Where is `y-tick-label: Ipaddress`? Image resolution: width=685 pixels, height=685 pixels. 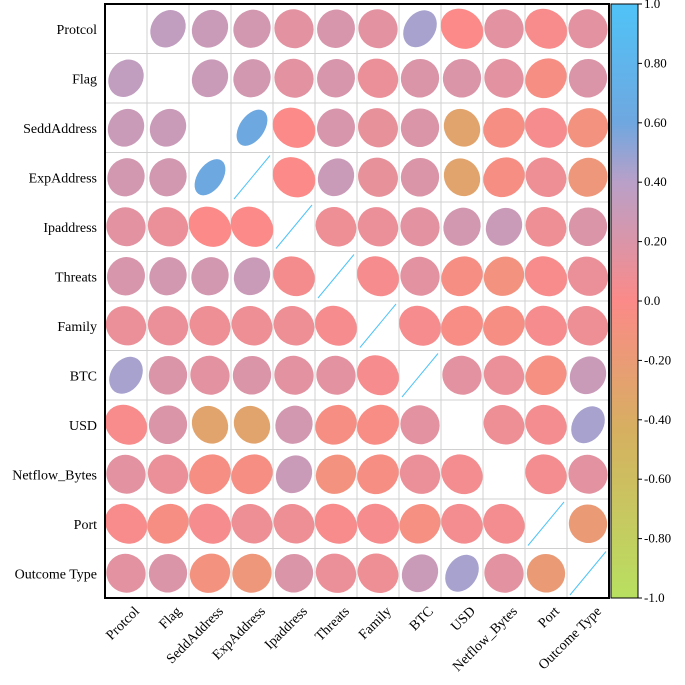 y-tick-label: Ipaddress is located at coordinates (70, 228).